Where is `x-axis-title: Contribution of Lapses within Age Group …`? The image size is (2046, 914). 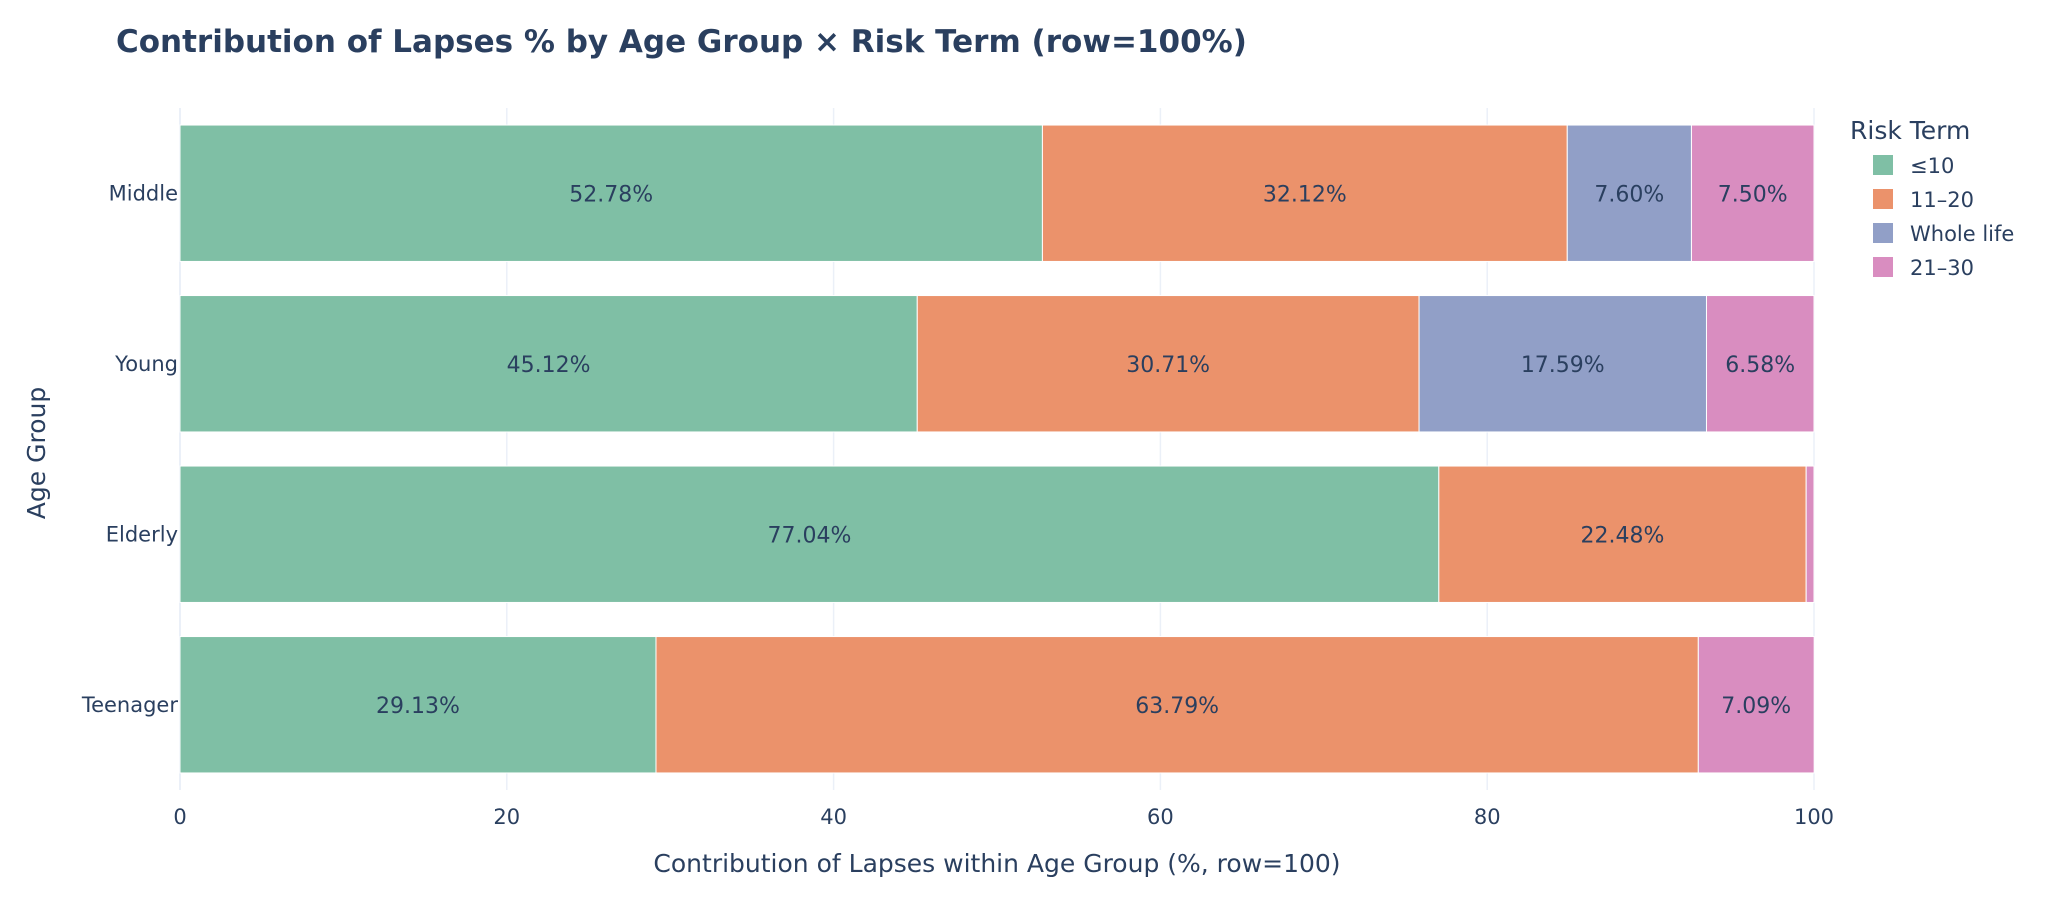
x-axis-title: Contribution of Lapses within Age Group … is located at coordinates (996, 863).